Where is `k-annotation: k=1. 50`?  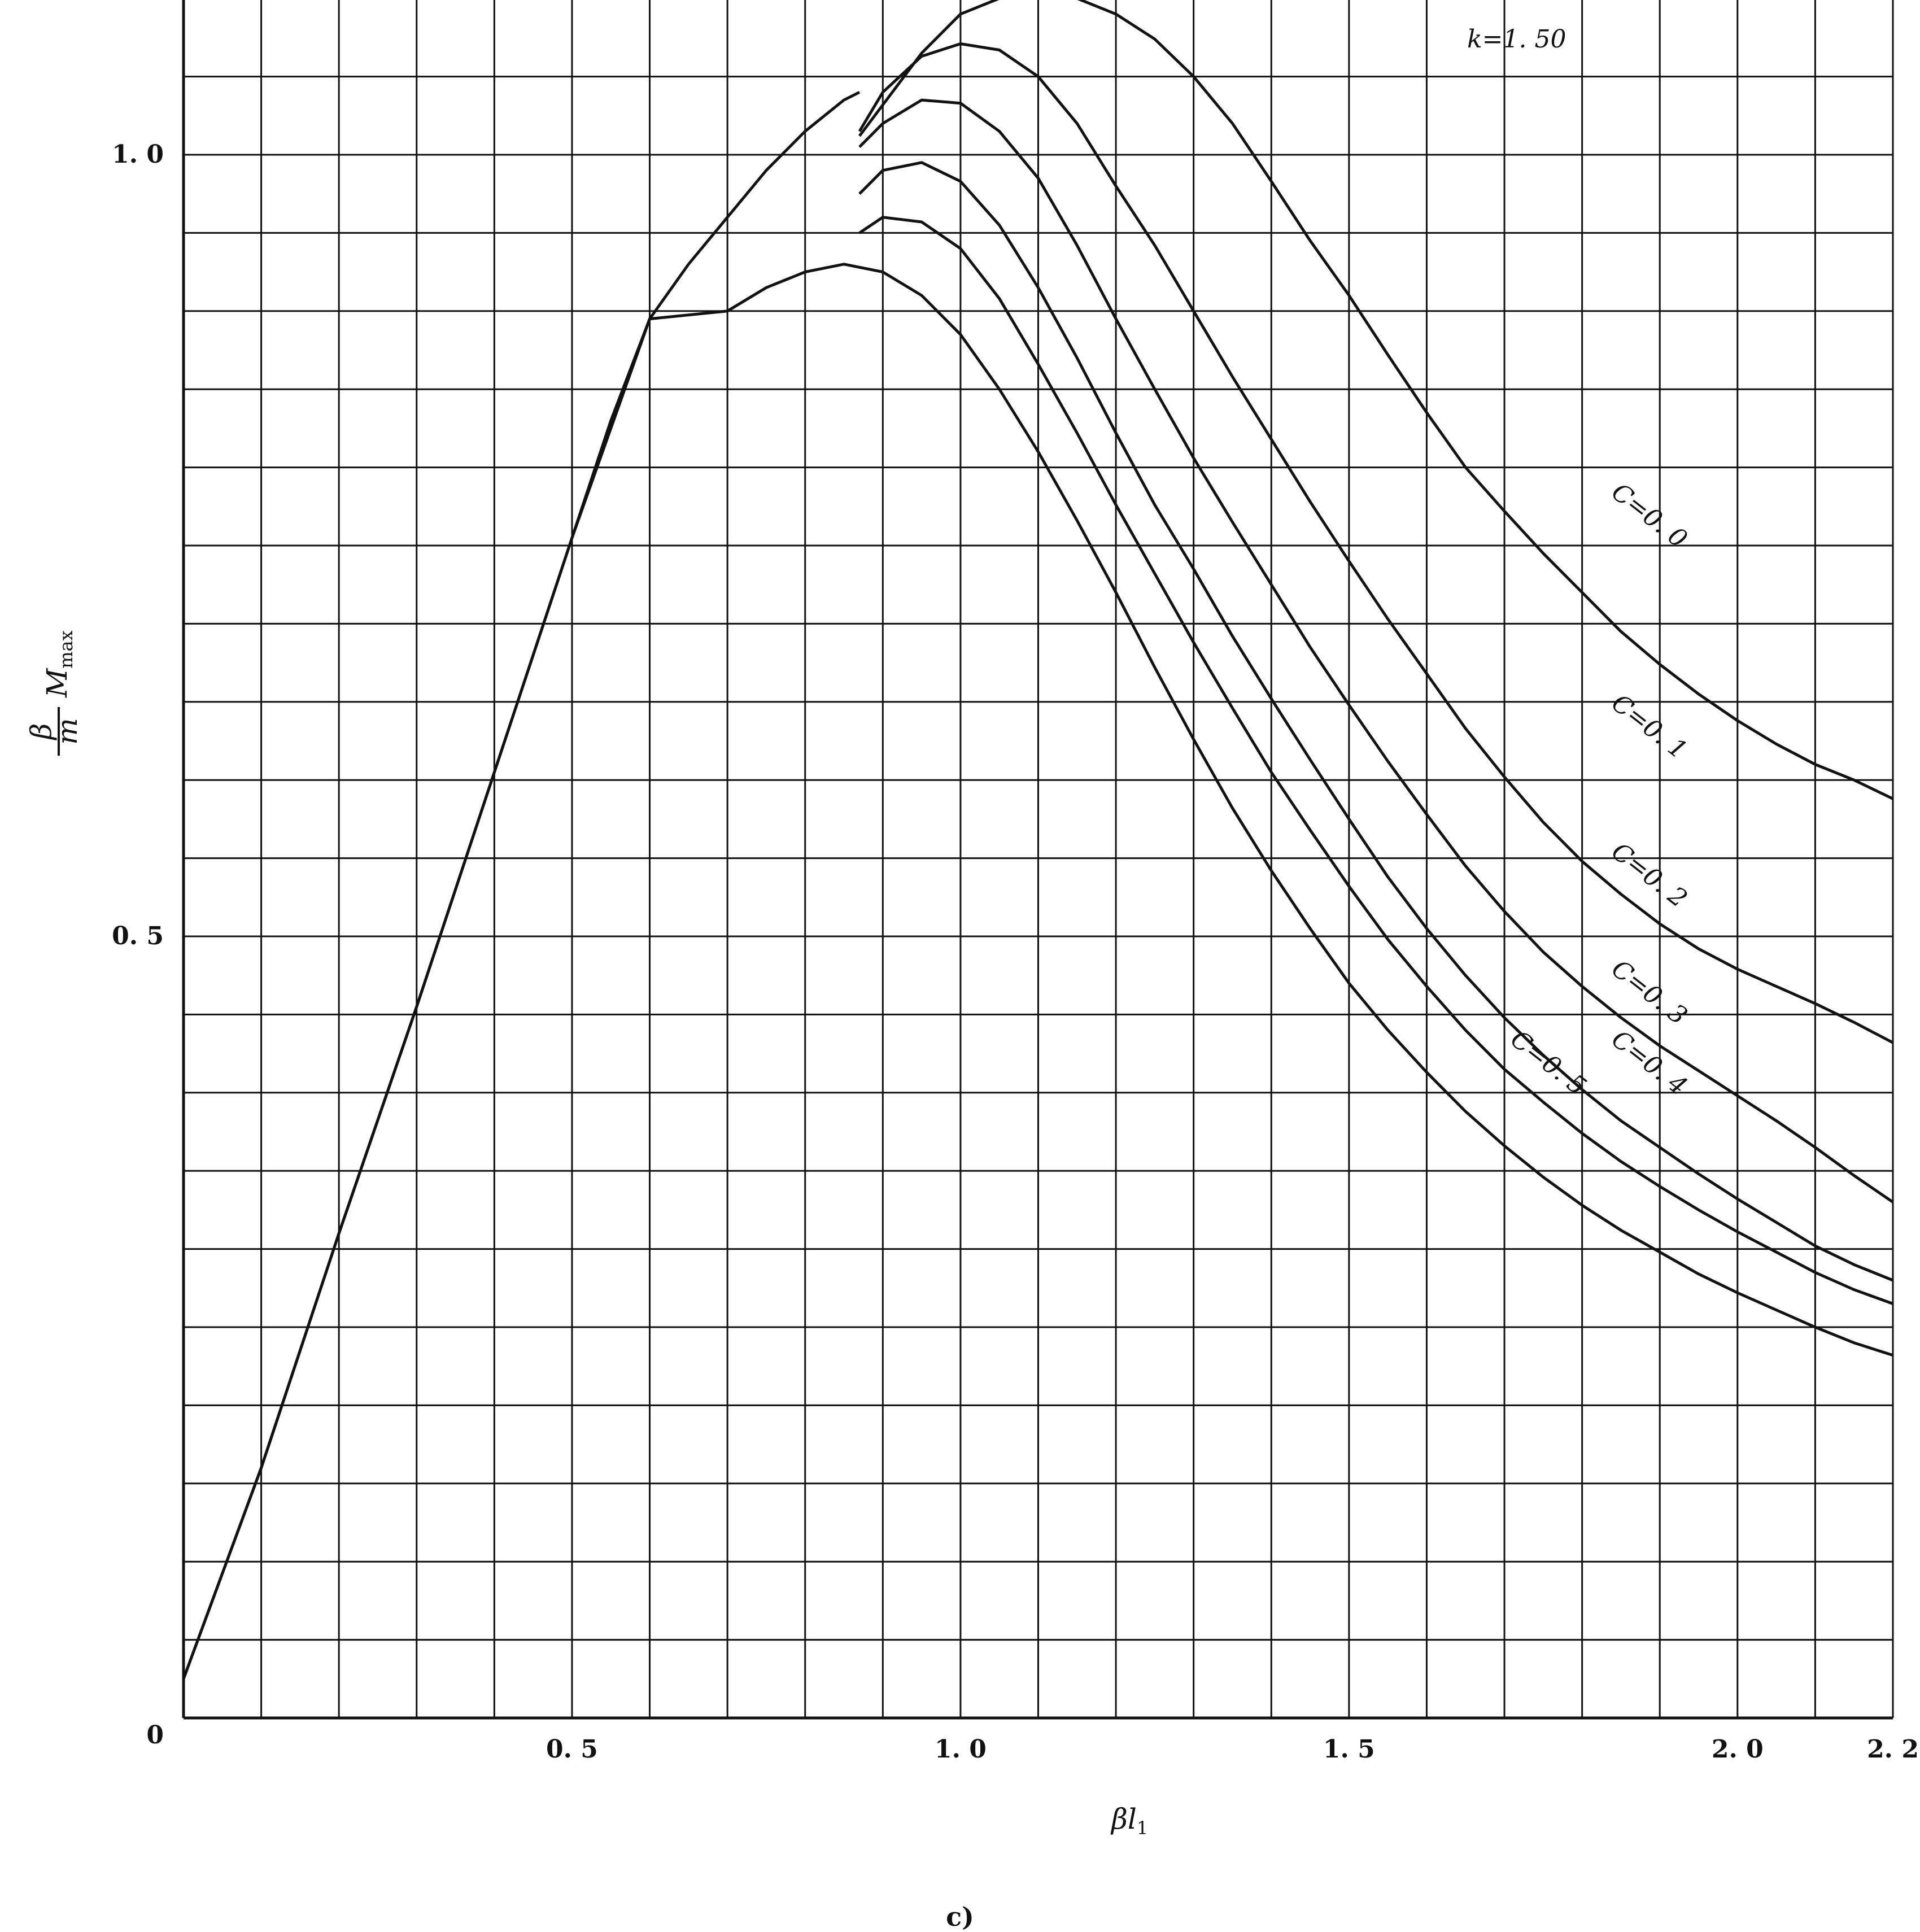 k-annotation: k=1. 50 is located at coordinates (1516, 39).